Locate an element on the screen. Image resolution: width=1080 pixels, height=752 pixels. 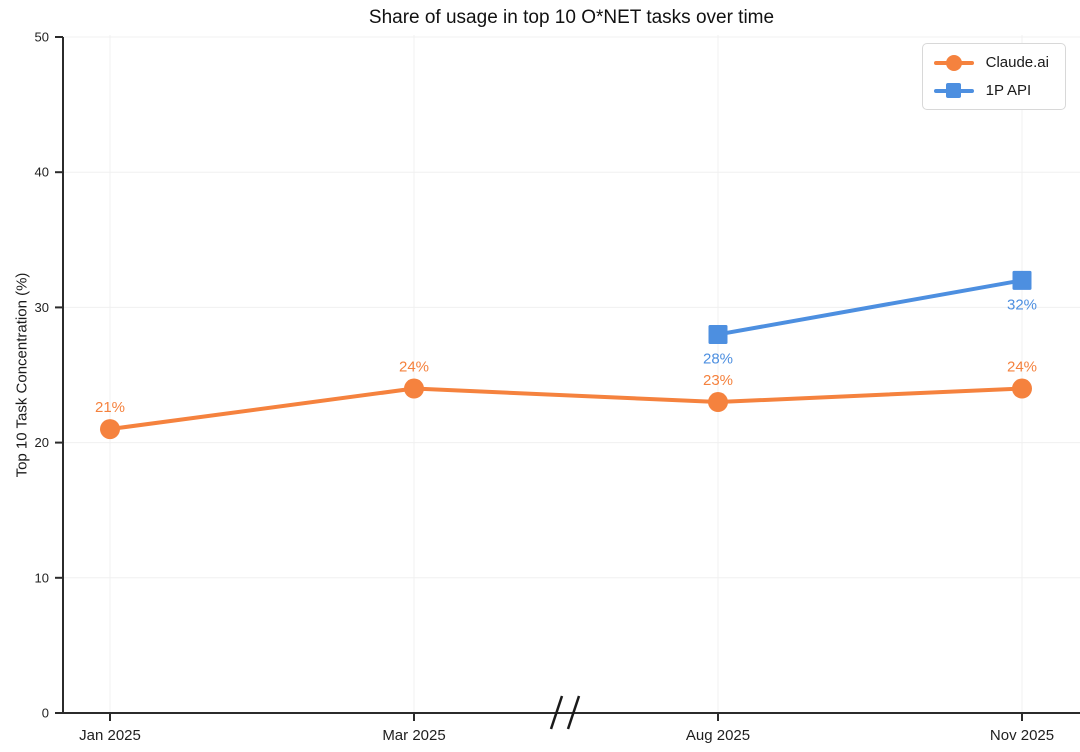
legend-item-1p-api: 1P API is located at coordinates (991, 90).